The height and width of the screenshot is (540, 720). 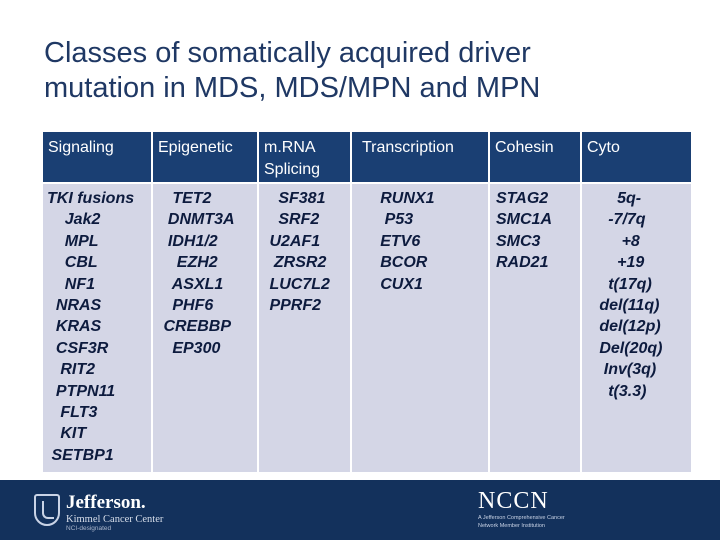 What do you see at coordinates (623, 306) in the screenshot?
I see `gene-entry: del(11q)` at bounding box center [623, 306].